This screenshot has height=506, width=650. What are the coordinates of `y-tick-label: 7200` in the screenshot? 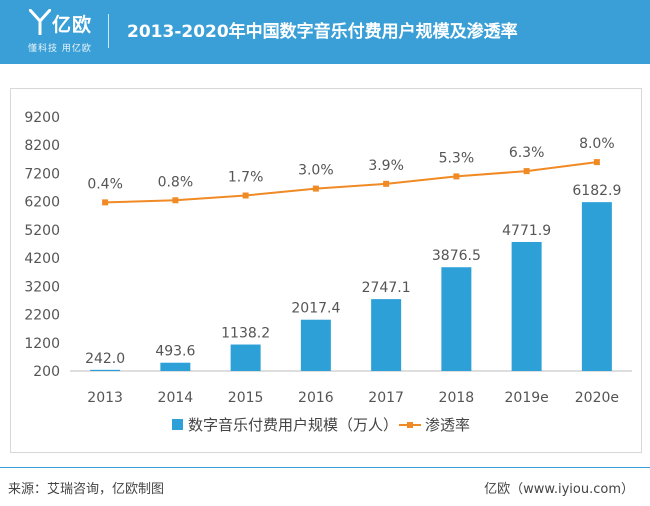 It's located at (42, 174).